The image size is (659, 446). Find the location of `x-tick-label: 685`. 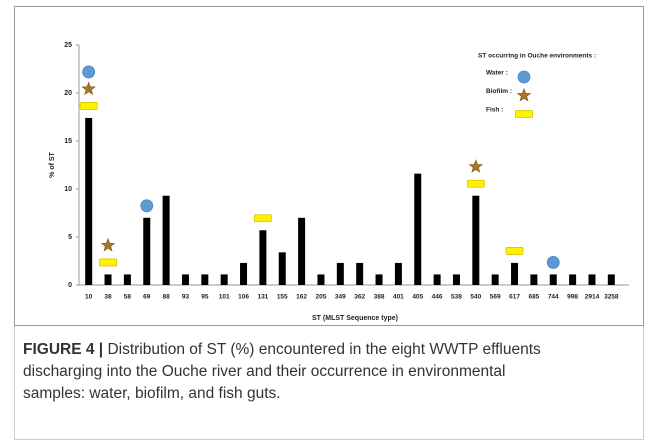

x-tick-label: 685 is located at coordinates (533, 297).